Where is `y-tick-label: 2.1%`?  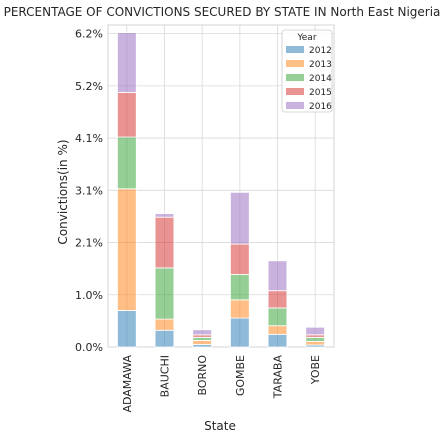 y-tick-label: 2.1% is located at coordinates (89, 243).